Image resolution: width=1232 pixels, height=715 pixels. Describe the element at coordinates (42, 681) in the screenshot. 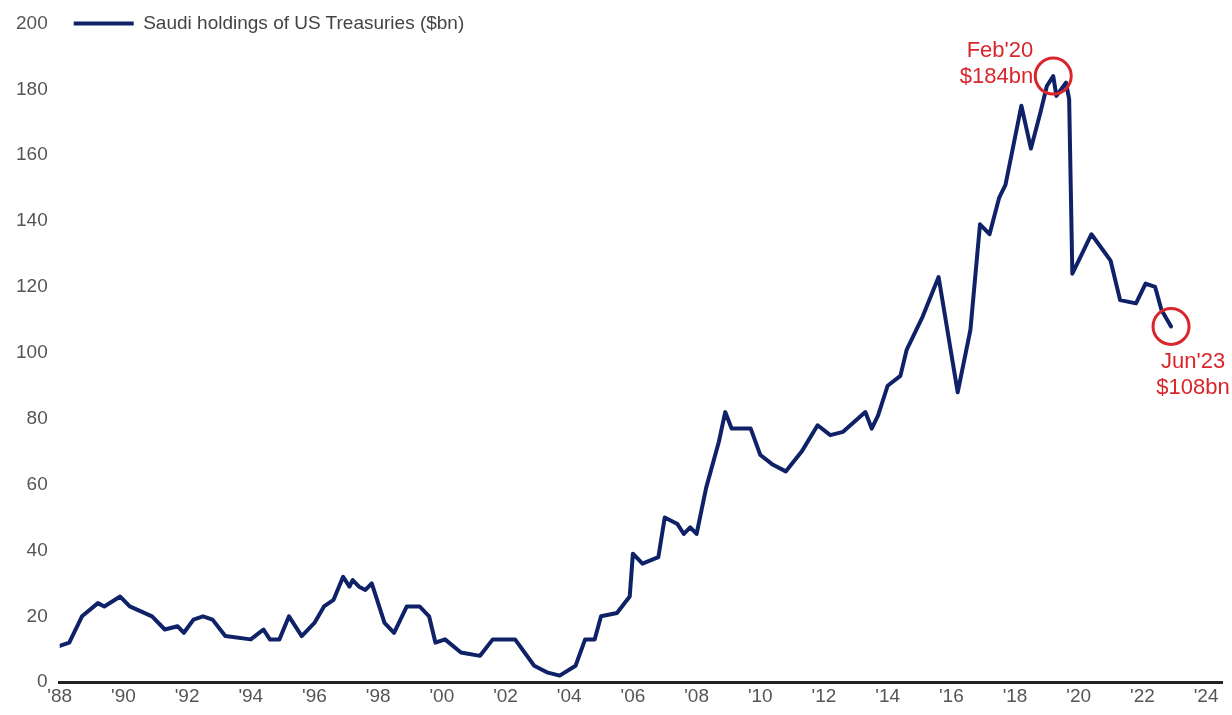

I see `y-tick-label: 0` at that location.